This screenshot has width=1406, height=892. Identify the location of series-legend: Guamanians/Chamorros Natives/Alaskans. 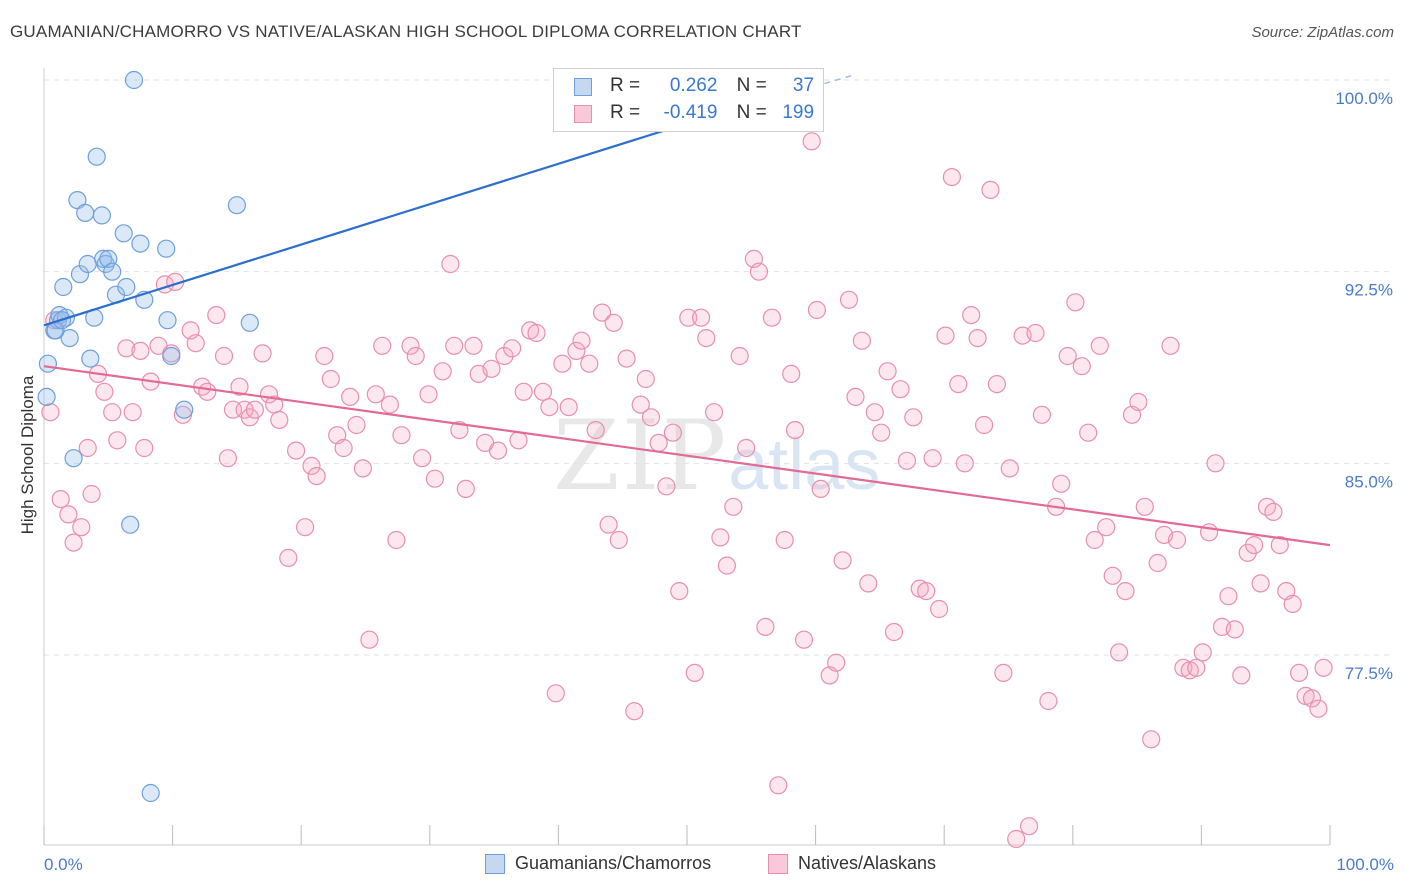
(703, 865).